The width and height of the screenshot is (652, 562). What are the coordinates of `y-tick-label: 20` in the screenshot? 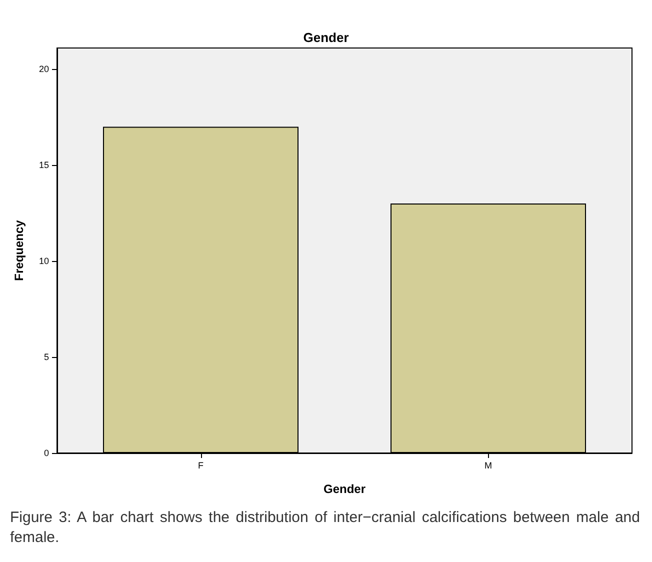 It's located at (43, 69).